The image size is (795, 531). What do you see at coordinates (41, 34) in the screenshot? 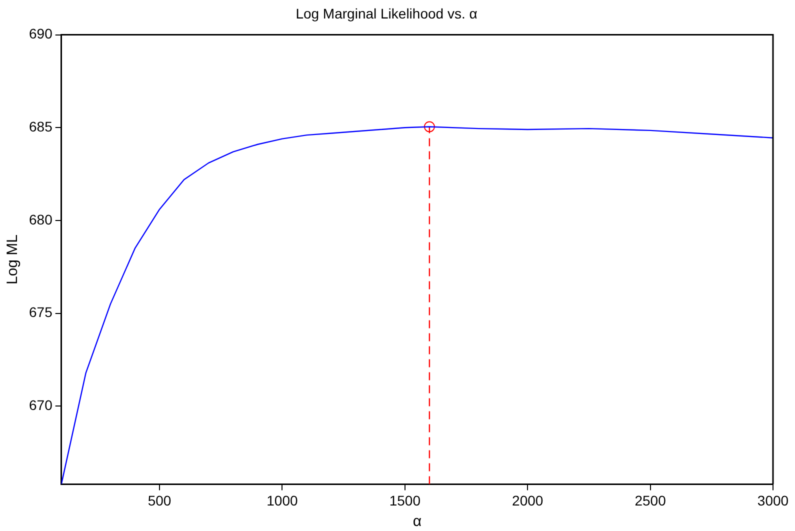
I see `y-tick-label: 690` at bounding box center [41, 34].